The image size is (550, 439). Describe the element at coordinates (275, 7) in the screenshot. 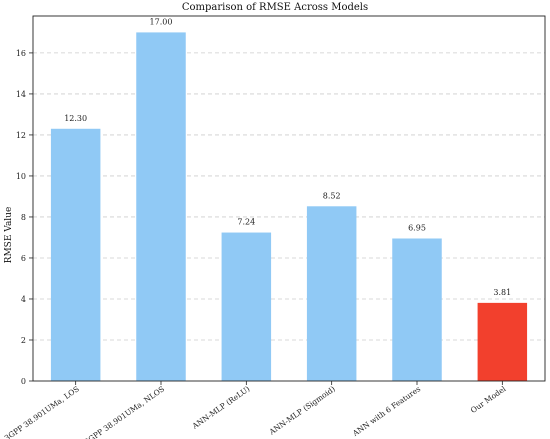

I see `chart-title: Comparison of RMSE Across Models` at that location.